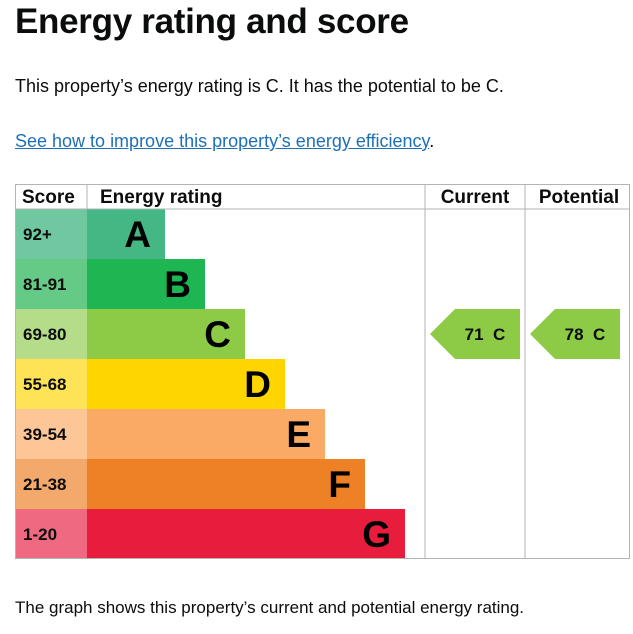 The image size is (633, 634). What do you see at coordinates (246, 534) in the screenshot?
I see `rating-bar-g` at bounding box center [246, 534].